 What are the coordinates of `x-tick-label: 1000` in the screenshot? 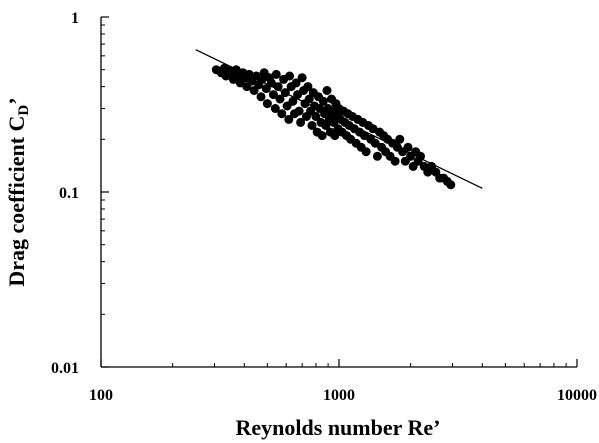 It's located at (339, 395).